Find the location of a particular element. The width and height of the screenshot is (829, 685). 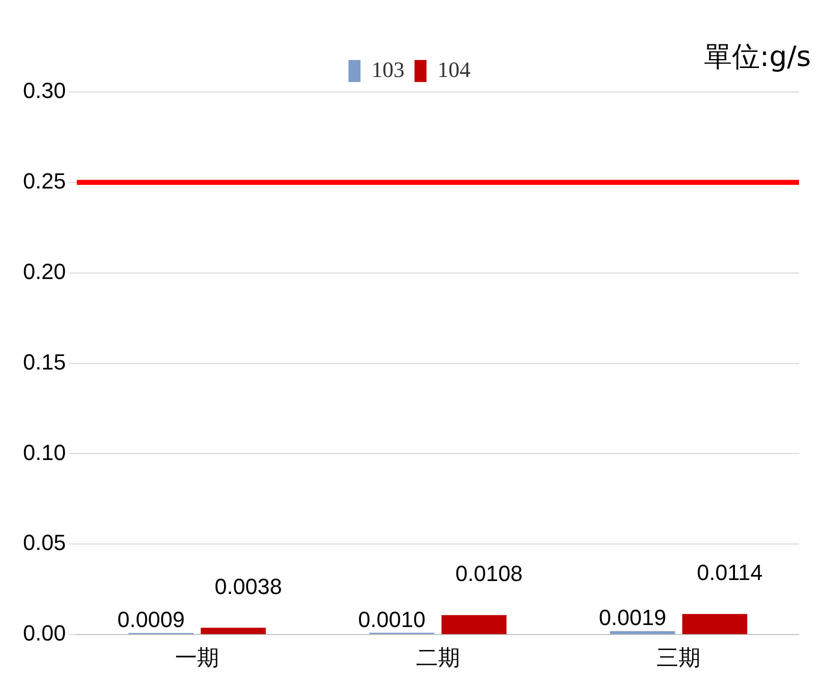

y-tick-label: 0.10 is located at coordinates (44, 452).